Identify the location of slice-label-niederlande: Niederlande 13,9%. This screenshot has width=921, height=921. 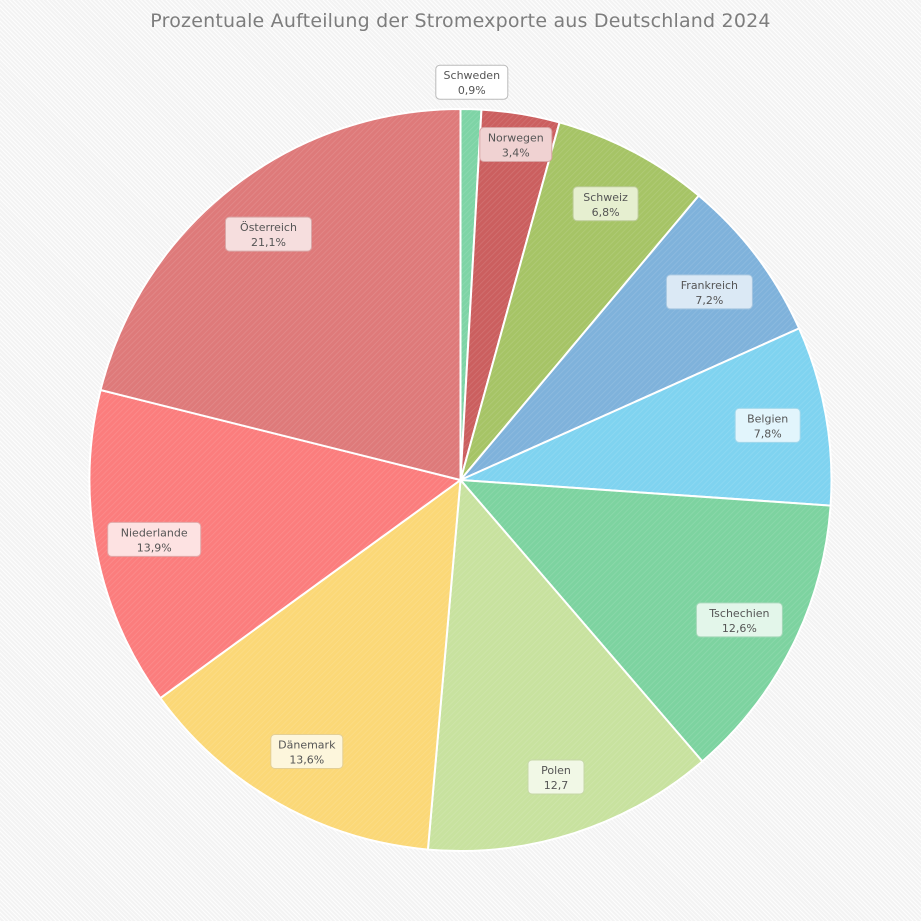
(154, 539).